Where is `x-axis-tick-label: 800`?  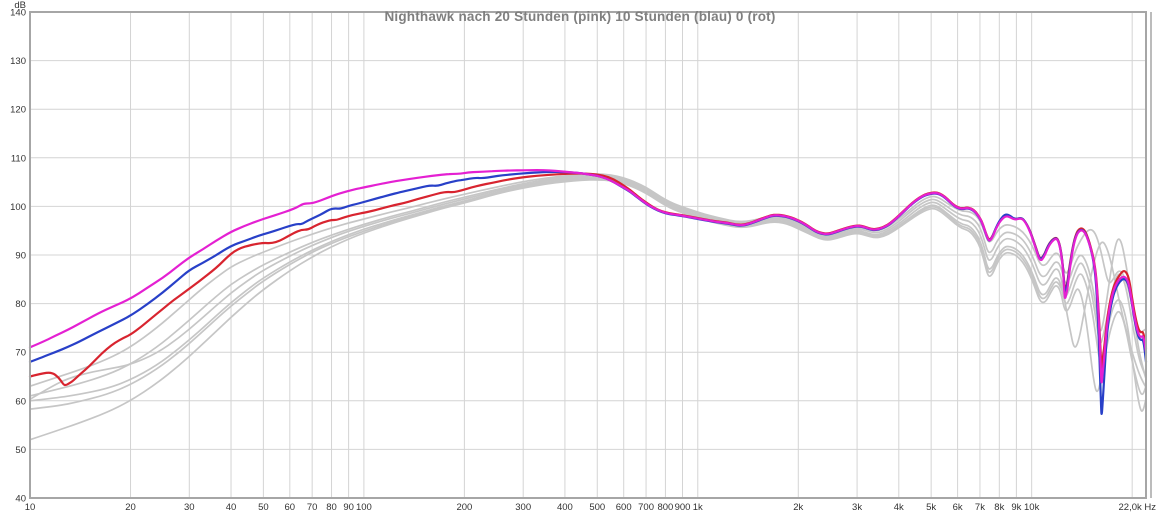
x-axis-tick-label: 800 is located at coordinates (665, 507).